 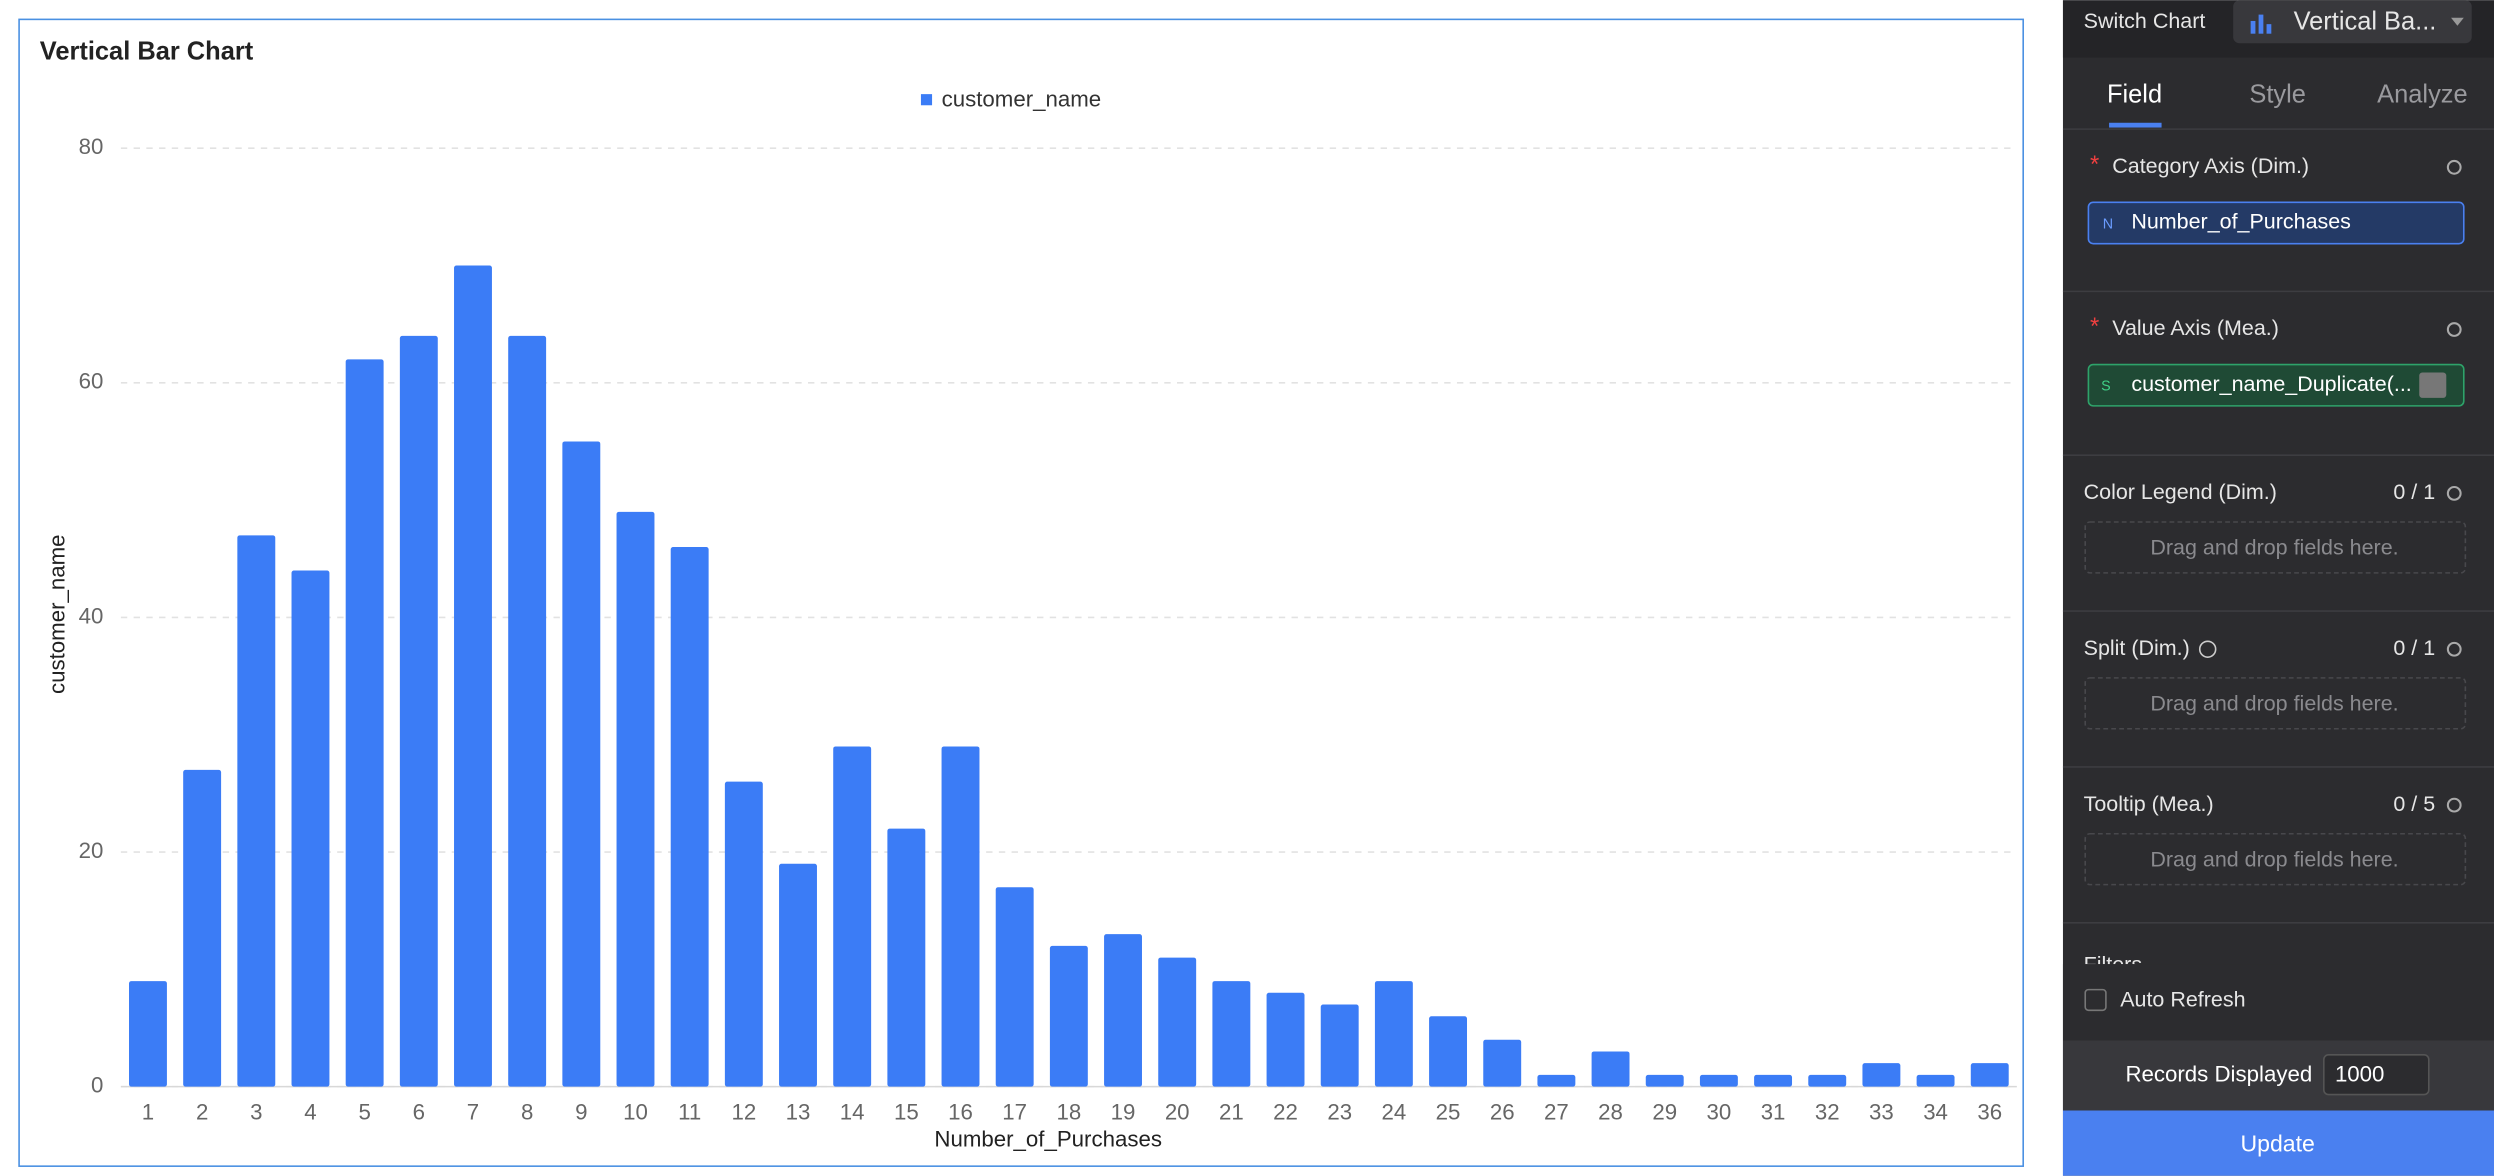 What do you see at coordinates (256, 1112) in the screenshot?
I see `x-tick-label: 3` at bounding box center [256, 1112].